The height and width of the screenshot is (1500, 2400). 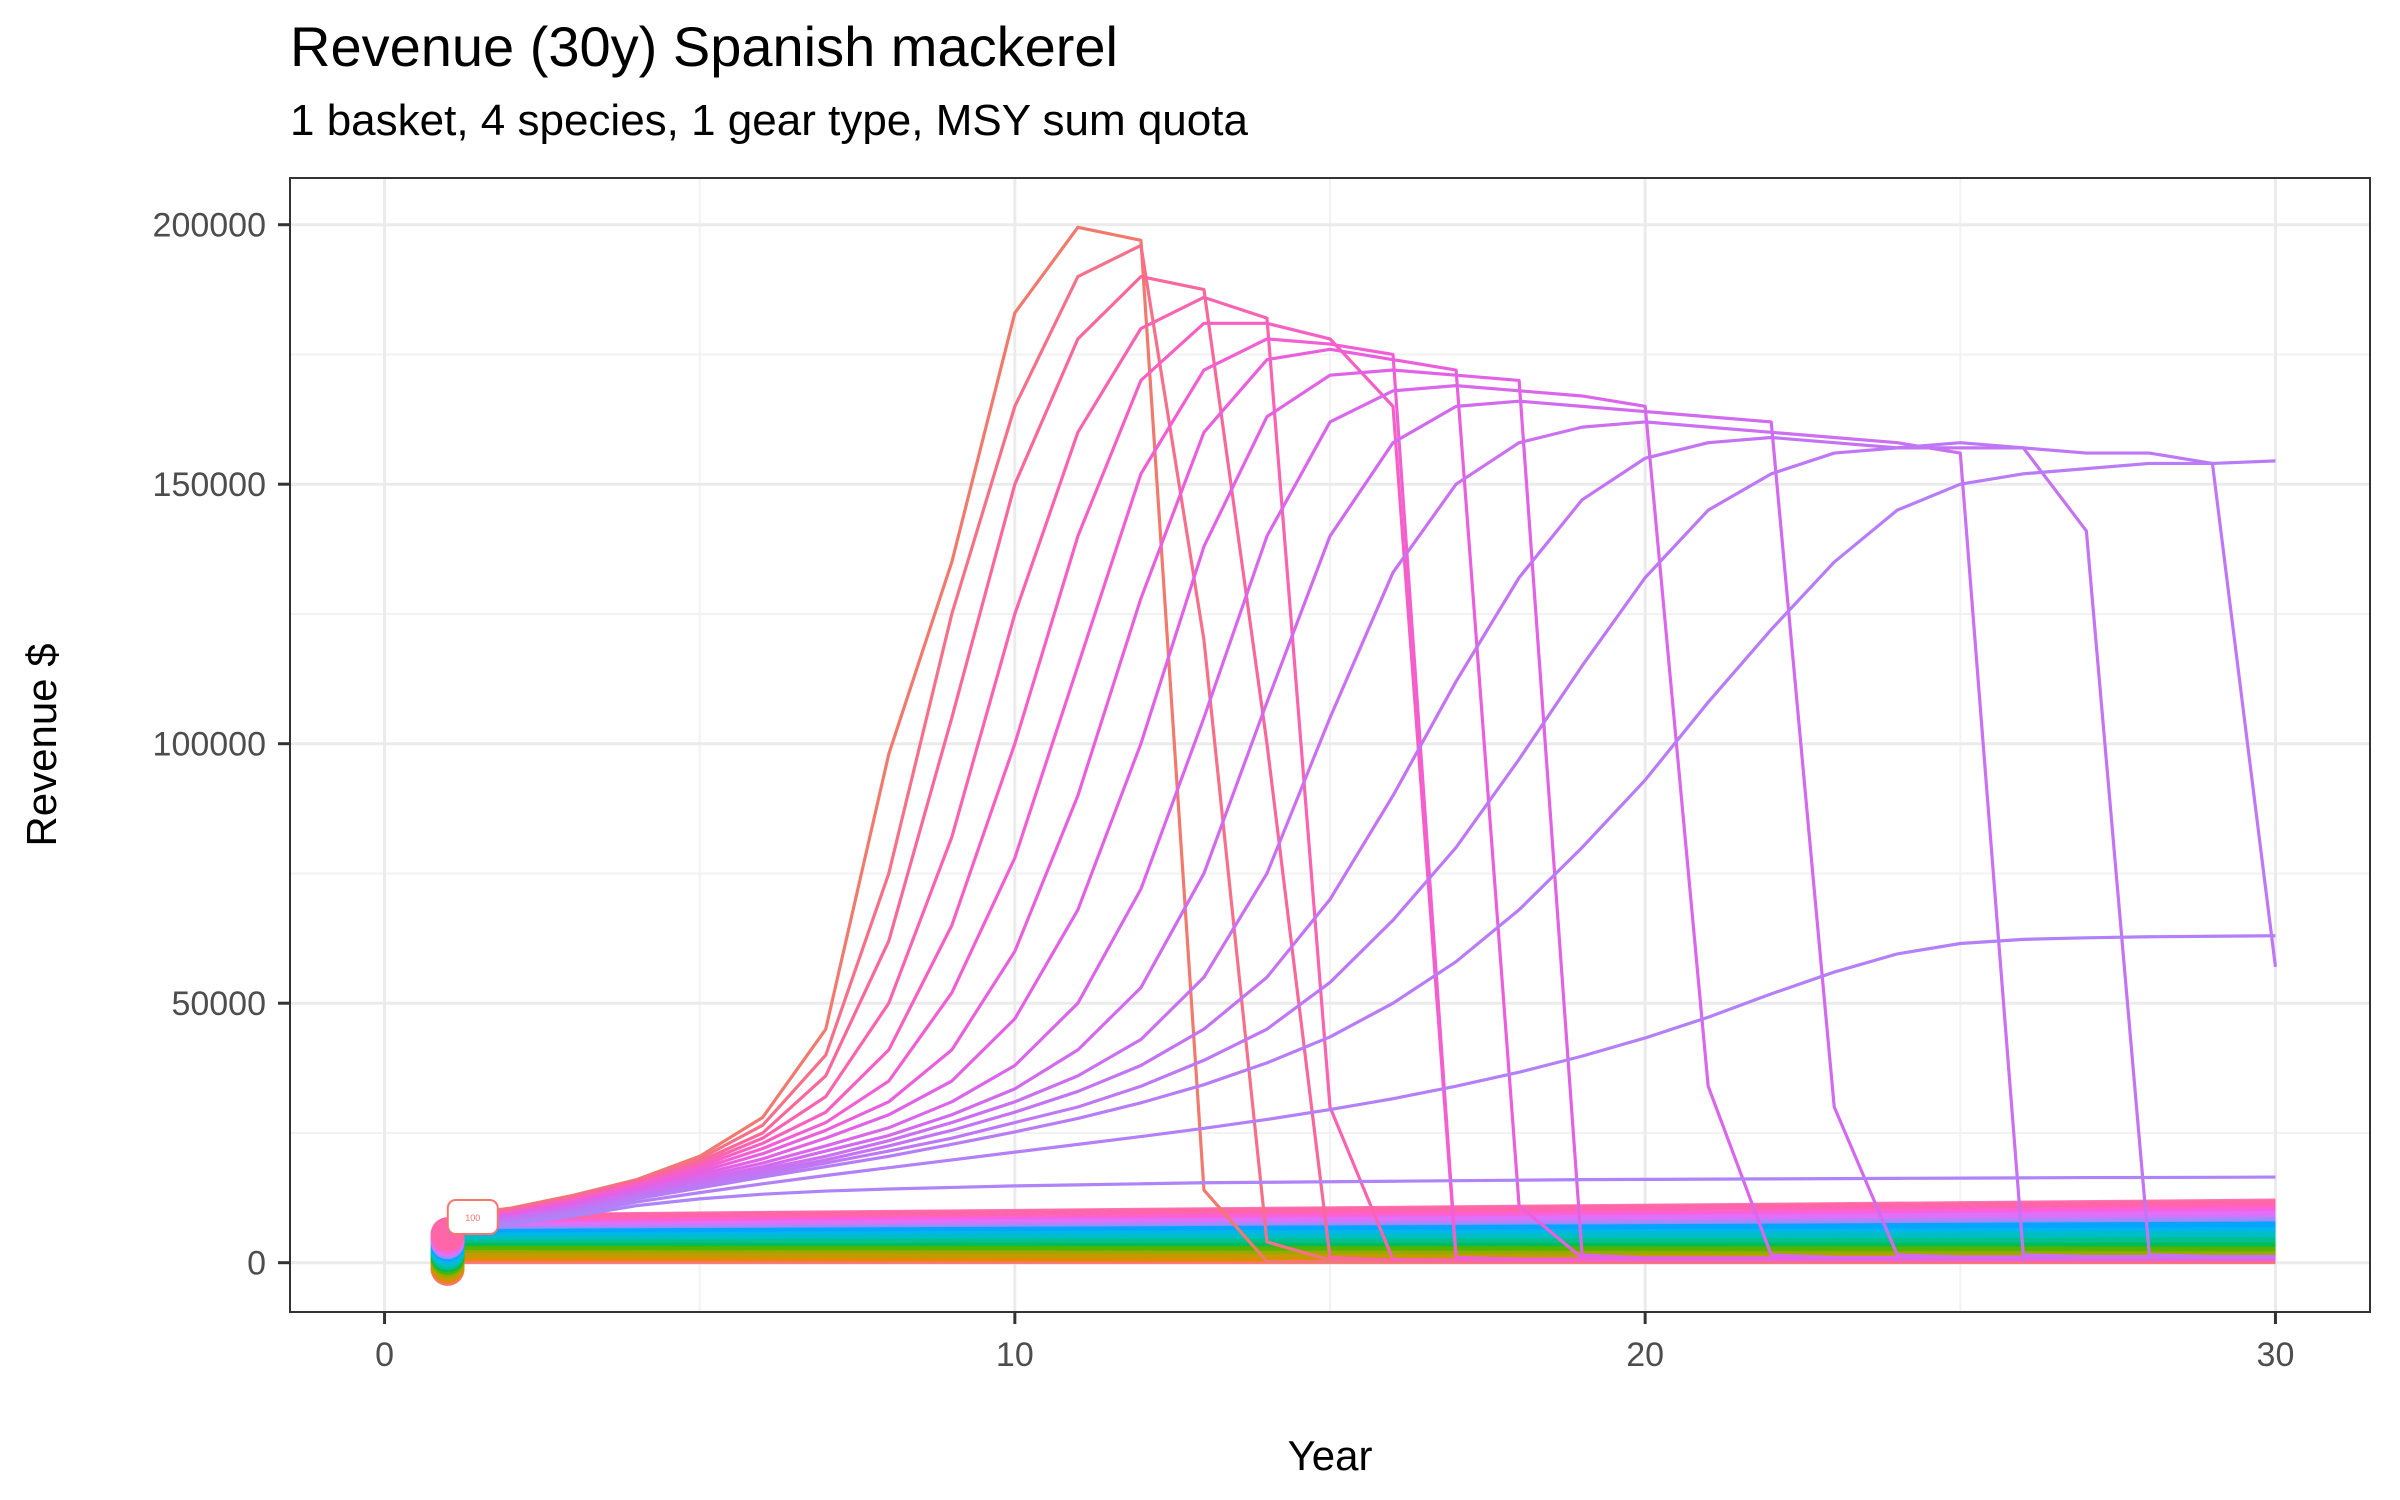 I want to click on y-tick-label: 150000, so click(x=209, y=485).